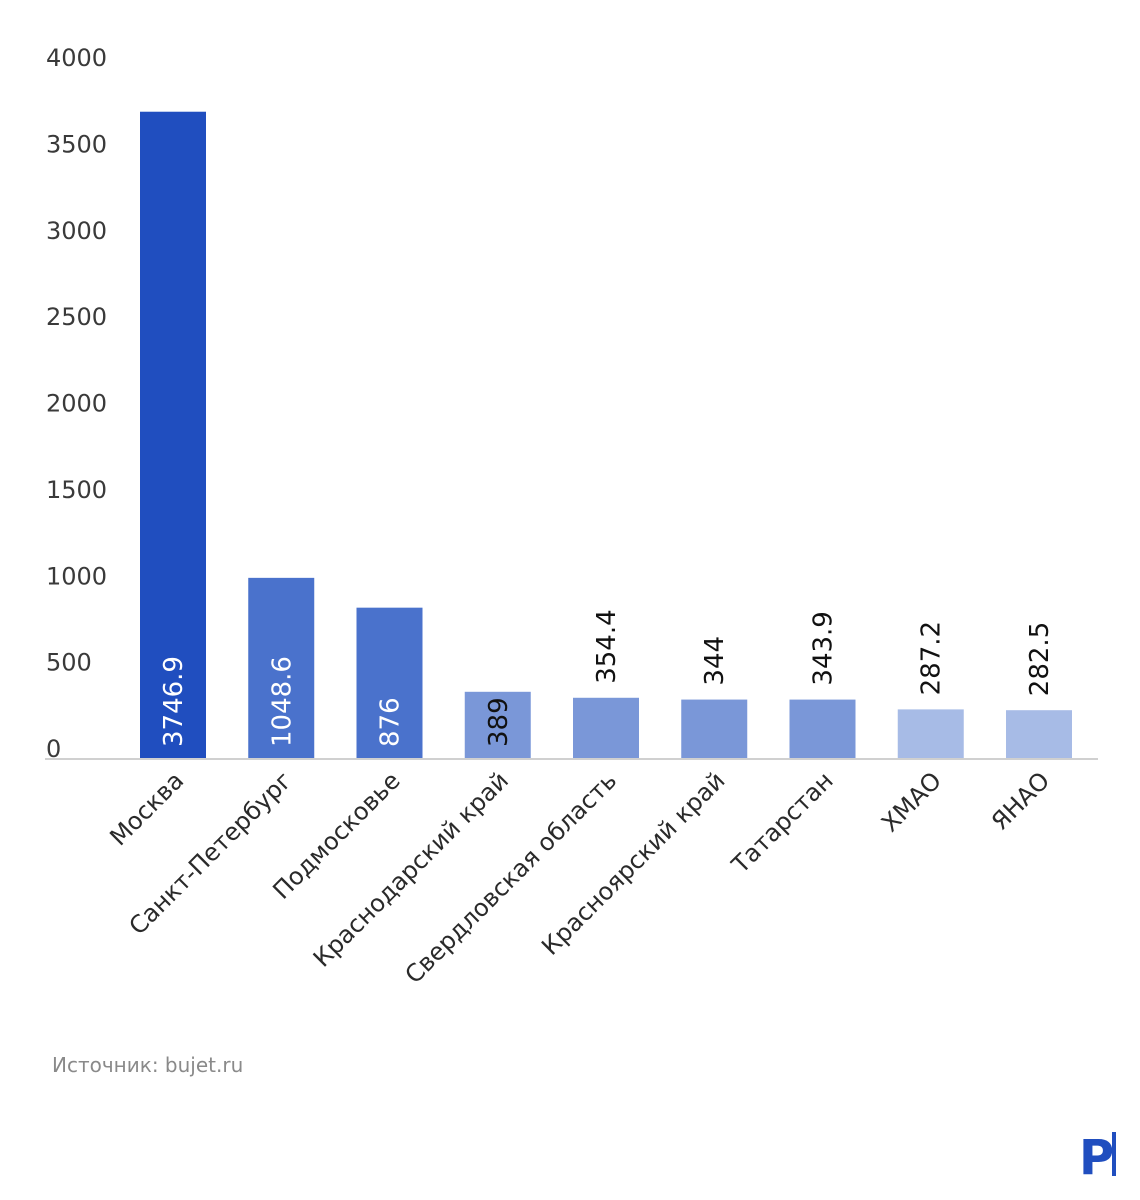 Image resolution: width=1140 pixels, height=1200 pixels. I want to click on category-label: ЯНАО, so click(1020, 800).